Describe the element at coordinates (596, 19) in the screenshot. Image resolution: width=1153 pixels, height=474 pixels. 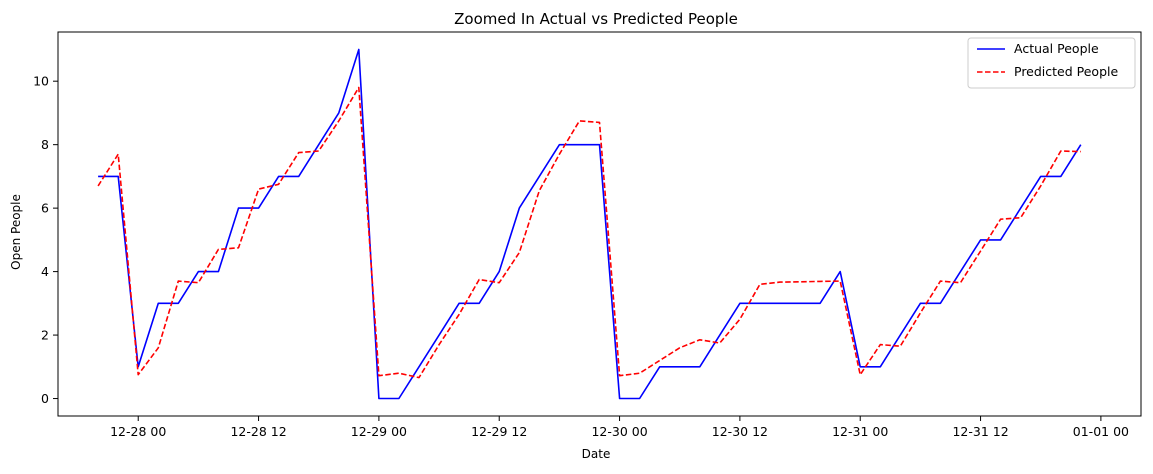
I see `chart-title: Zoomed In Actual vs Predicted People` at that location.